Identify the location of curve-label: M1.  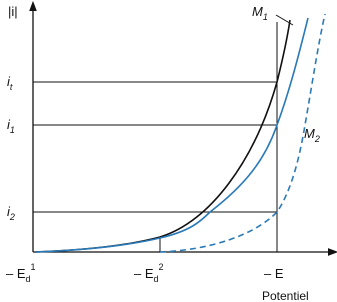
(260, 13).